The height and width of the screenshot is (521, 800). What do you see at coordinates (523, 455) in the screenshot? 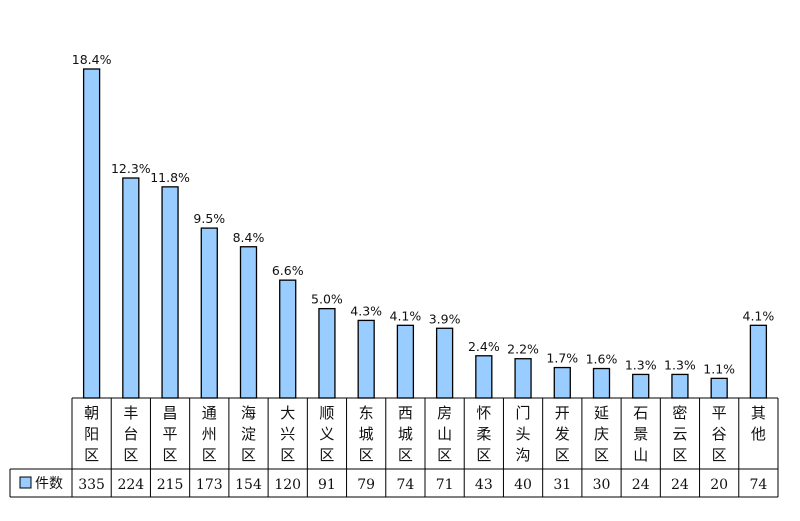
I see `category-label: 沟` at bounding box center [523, 455].